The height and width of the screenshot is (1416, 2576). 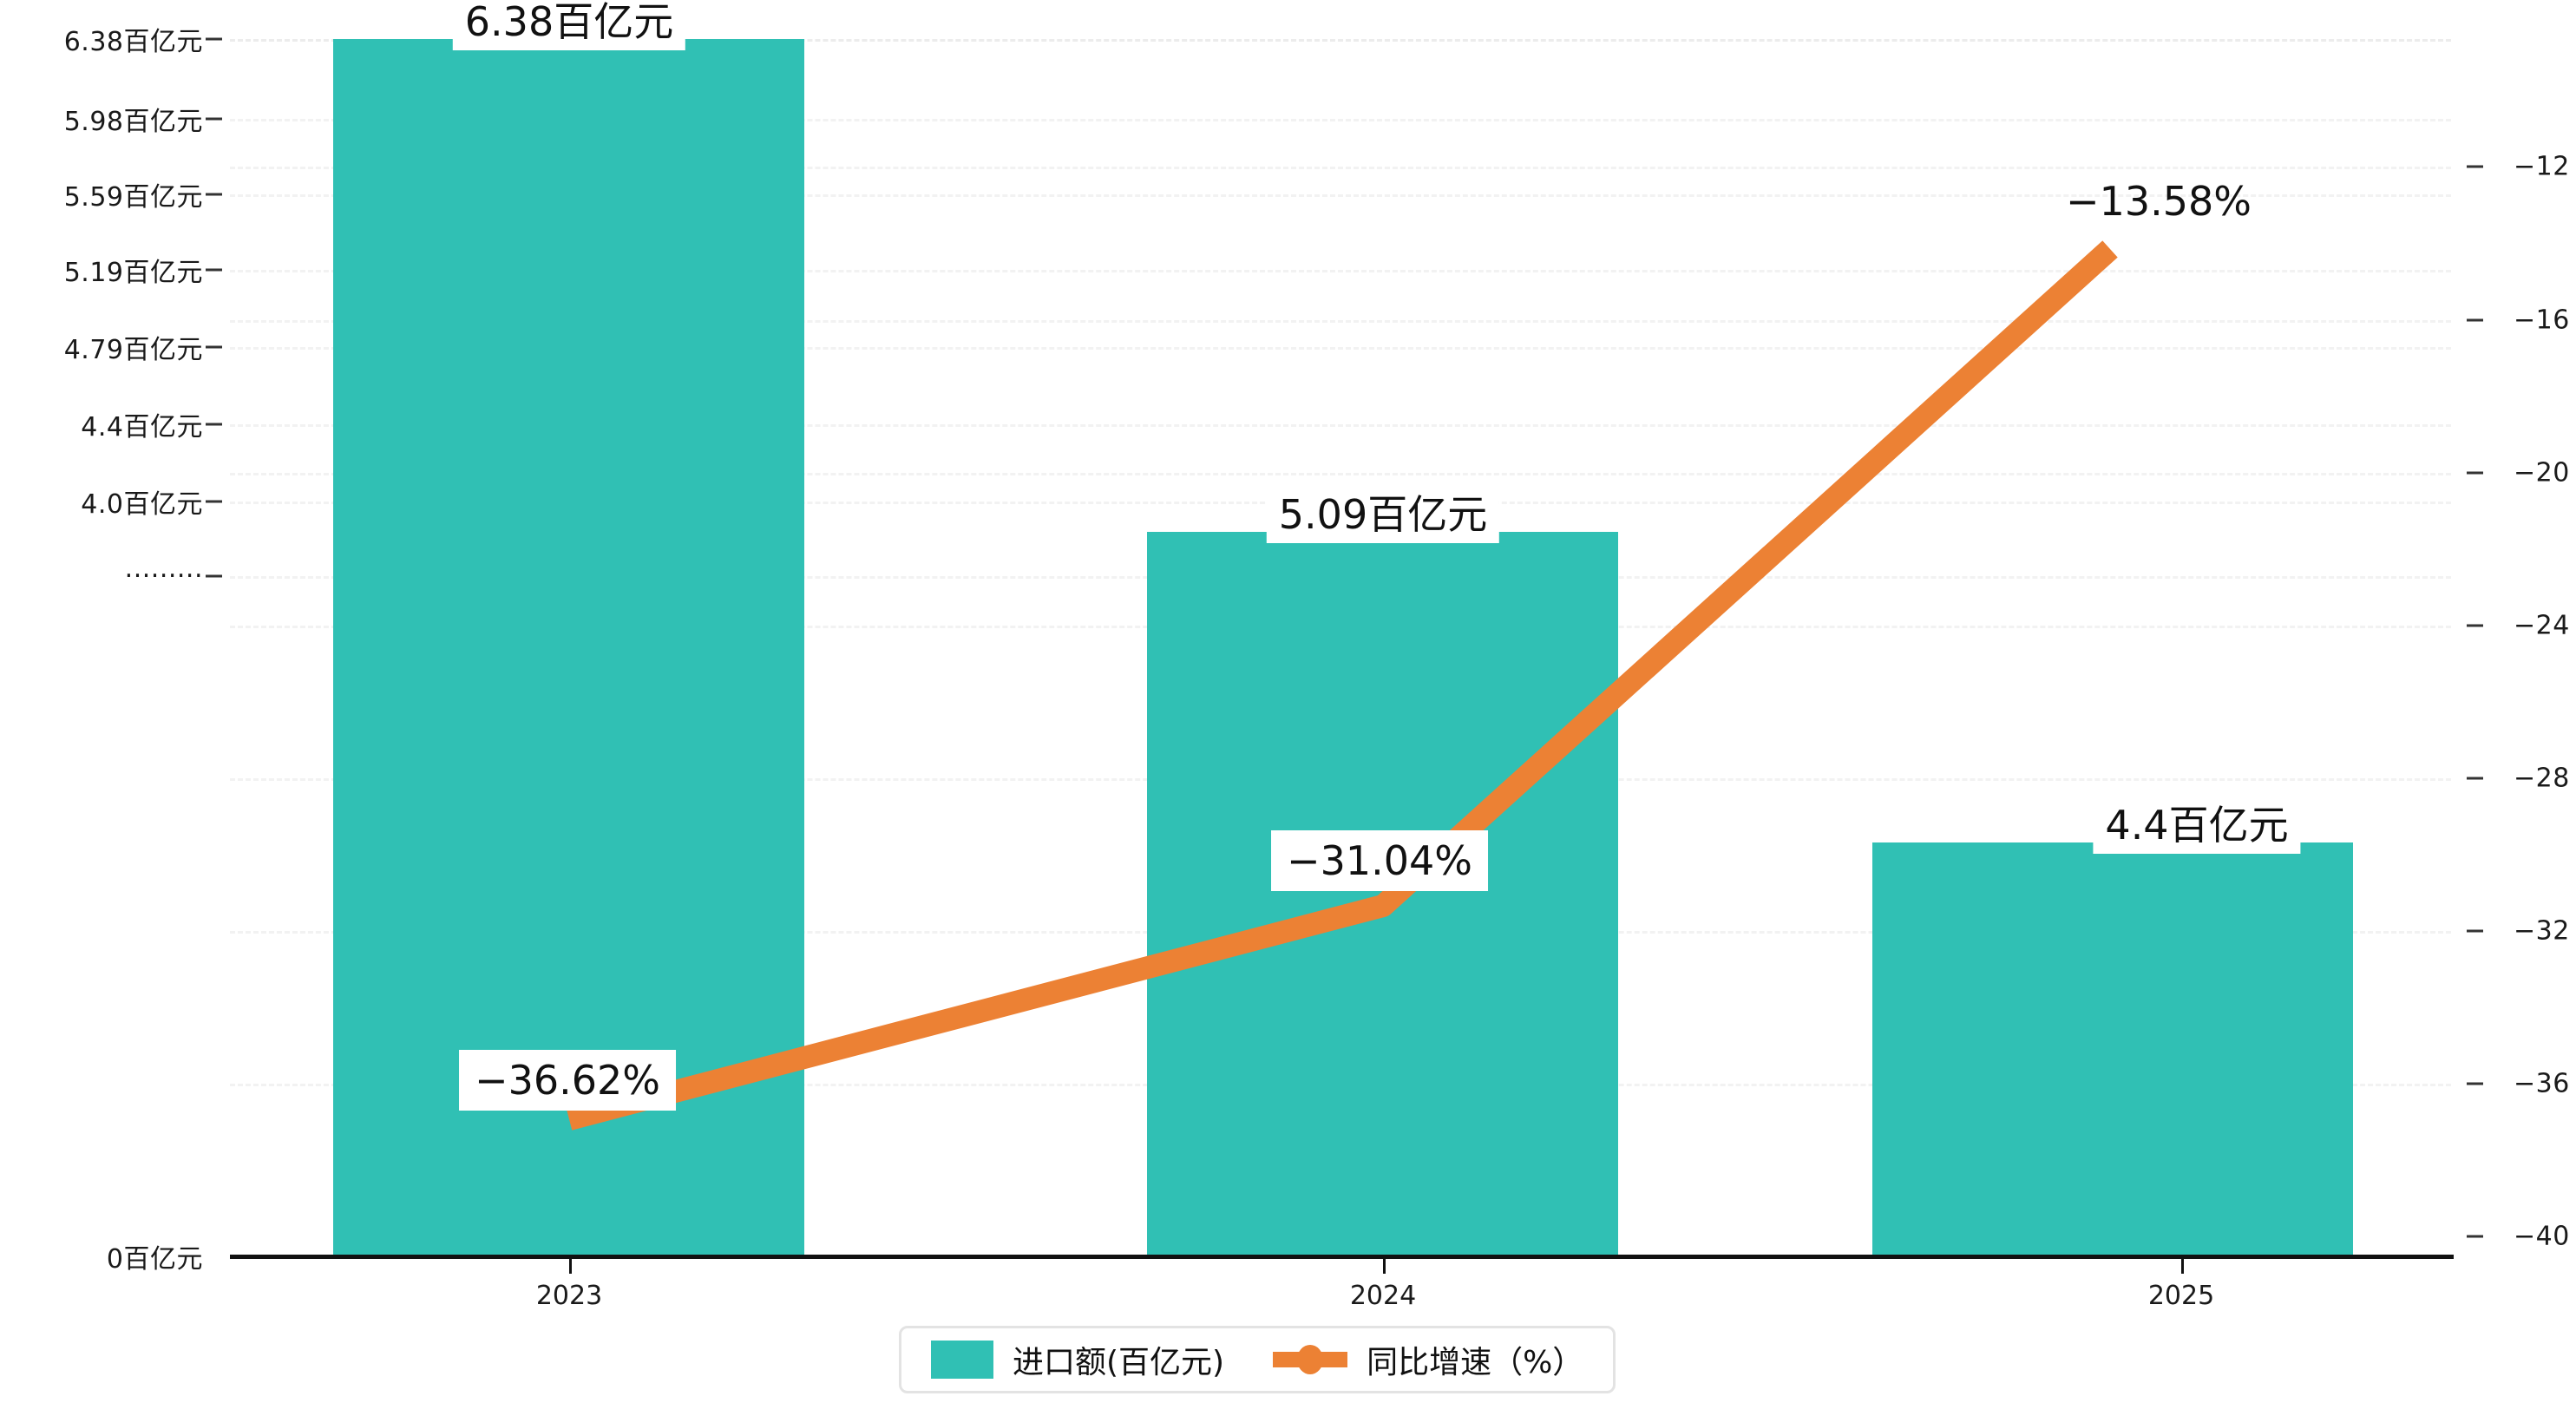 What do you see at coordinates (133, 122) in the screenshot?
I see `y-label-left-1: 5.98百亿元` at bounding box center [133, 122].